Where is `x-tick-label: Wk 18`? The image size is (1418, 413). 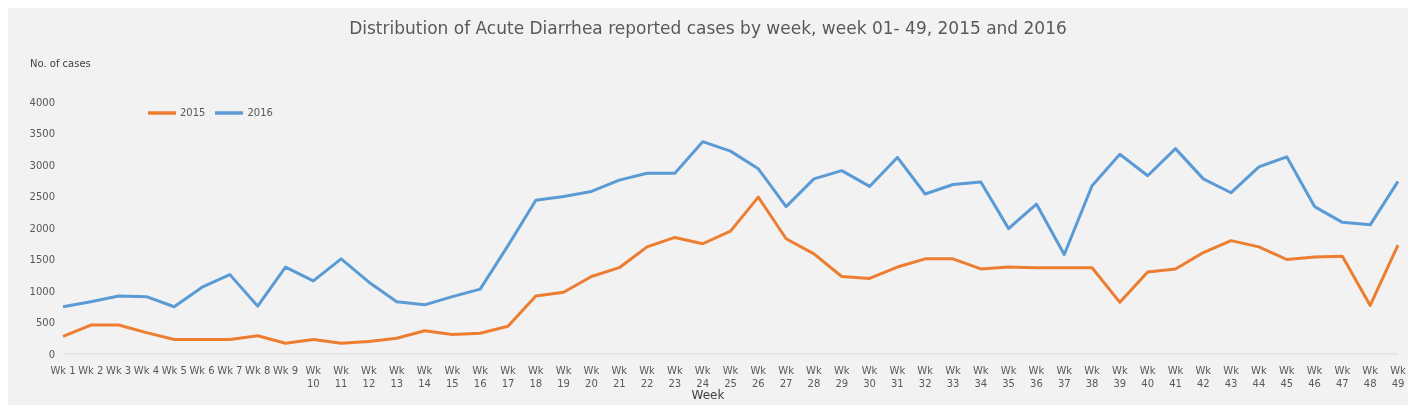
x-tick-label: Wk 18 is located at coordinates (535, 377).